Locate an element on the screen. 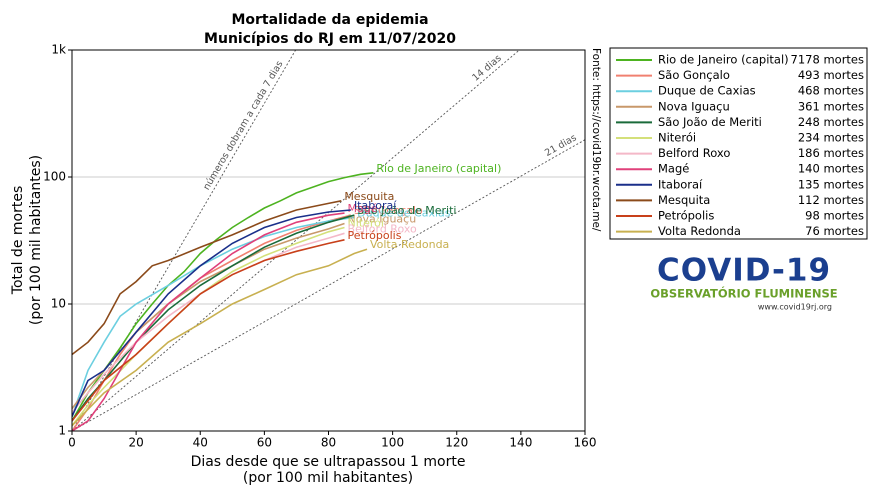 The image size is (869, 485). legend-label: Rio de Janeiro (capital) is located at coordinates (723, 60).